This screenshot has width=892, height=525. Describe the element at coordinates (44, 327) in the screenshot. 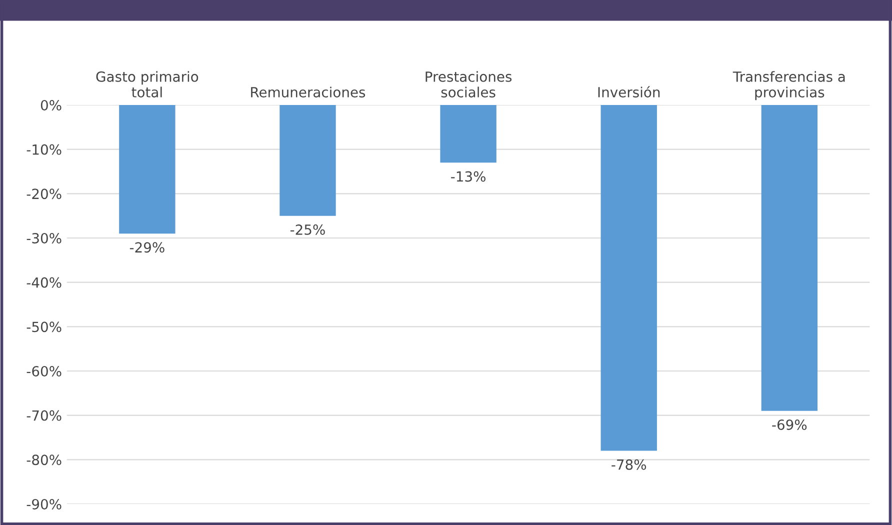

I see `y-tick-label: -50%` at that location.